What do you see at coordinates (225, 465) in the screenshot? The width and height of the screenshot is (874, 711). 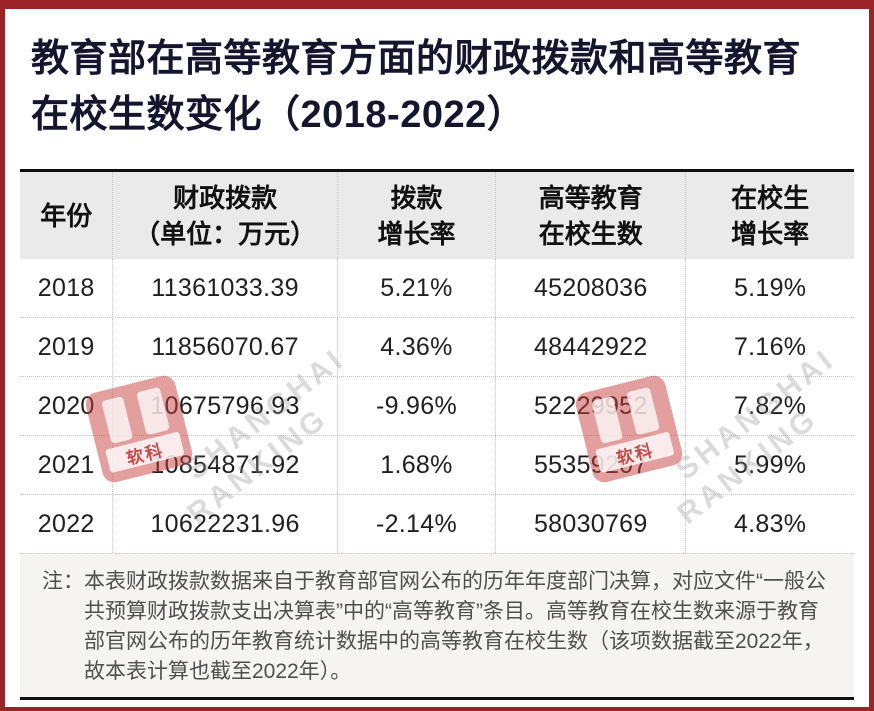 I see `cell-allocation: 10854871.92` at bounding box center [225, 465].